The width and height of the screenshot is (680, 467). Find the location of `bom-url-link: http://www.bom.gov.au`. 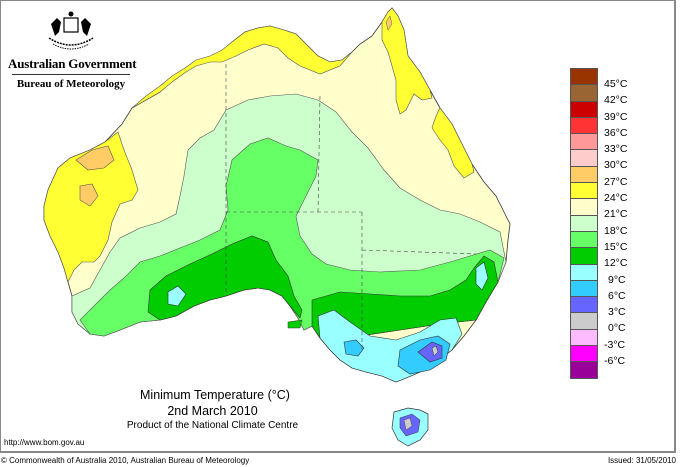

bom-url-link: http://www.bom.gov.au is located at coordinates (44, 442).